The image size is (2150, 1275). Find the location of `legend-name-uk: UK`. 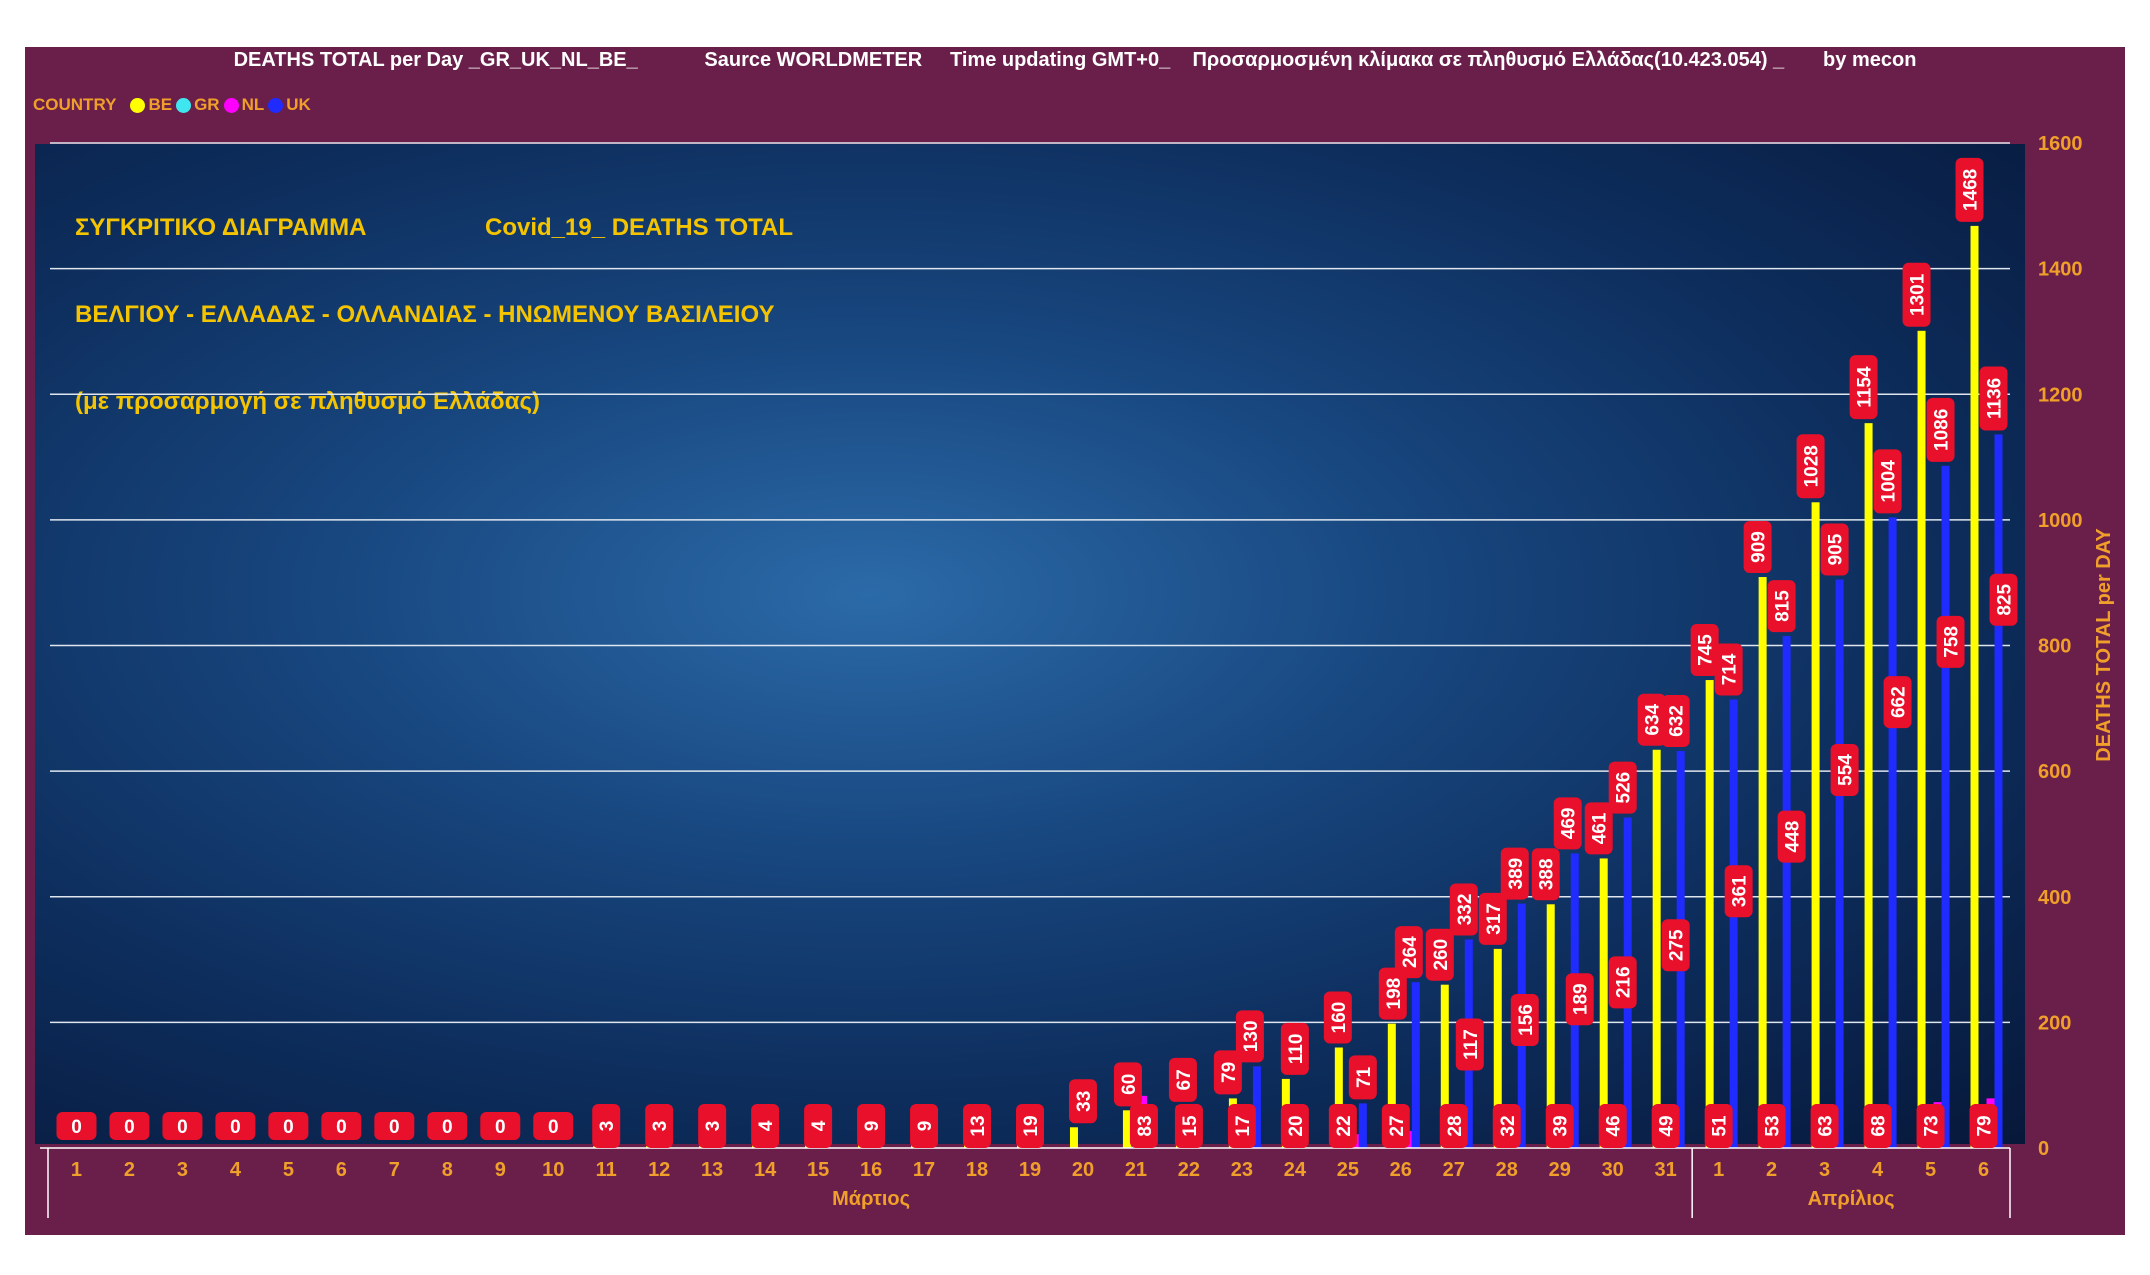

legend-name-uk: UK is located at coordinates (298, 104).